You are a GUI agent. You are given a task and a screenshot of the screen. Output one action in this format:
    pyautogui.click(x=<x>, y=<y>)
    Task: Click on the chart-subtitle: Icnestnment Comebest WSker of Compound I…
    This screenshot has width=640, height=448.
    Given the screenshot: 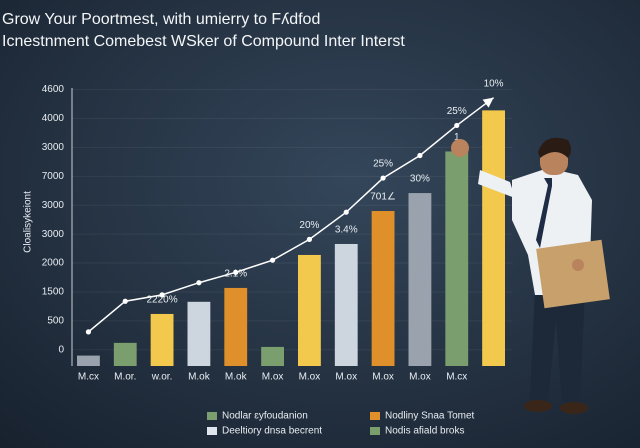 What is the action you would take?
    pyautogui.click(x=203, y=41)
    